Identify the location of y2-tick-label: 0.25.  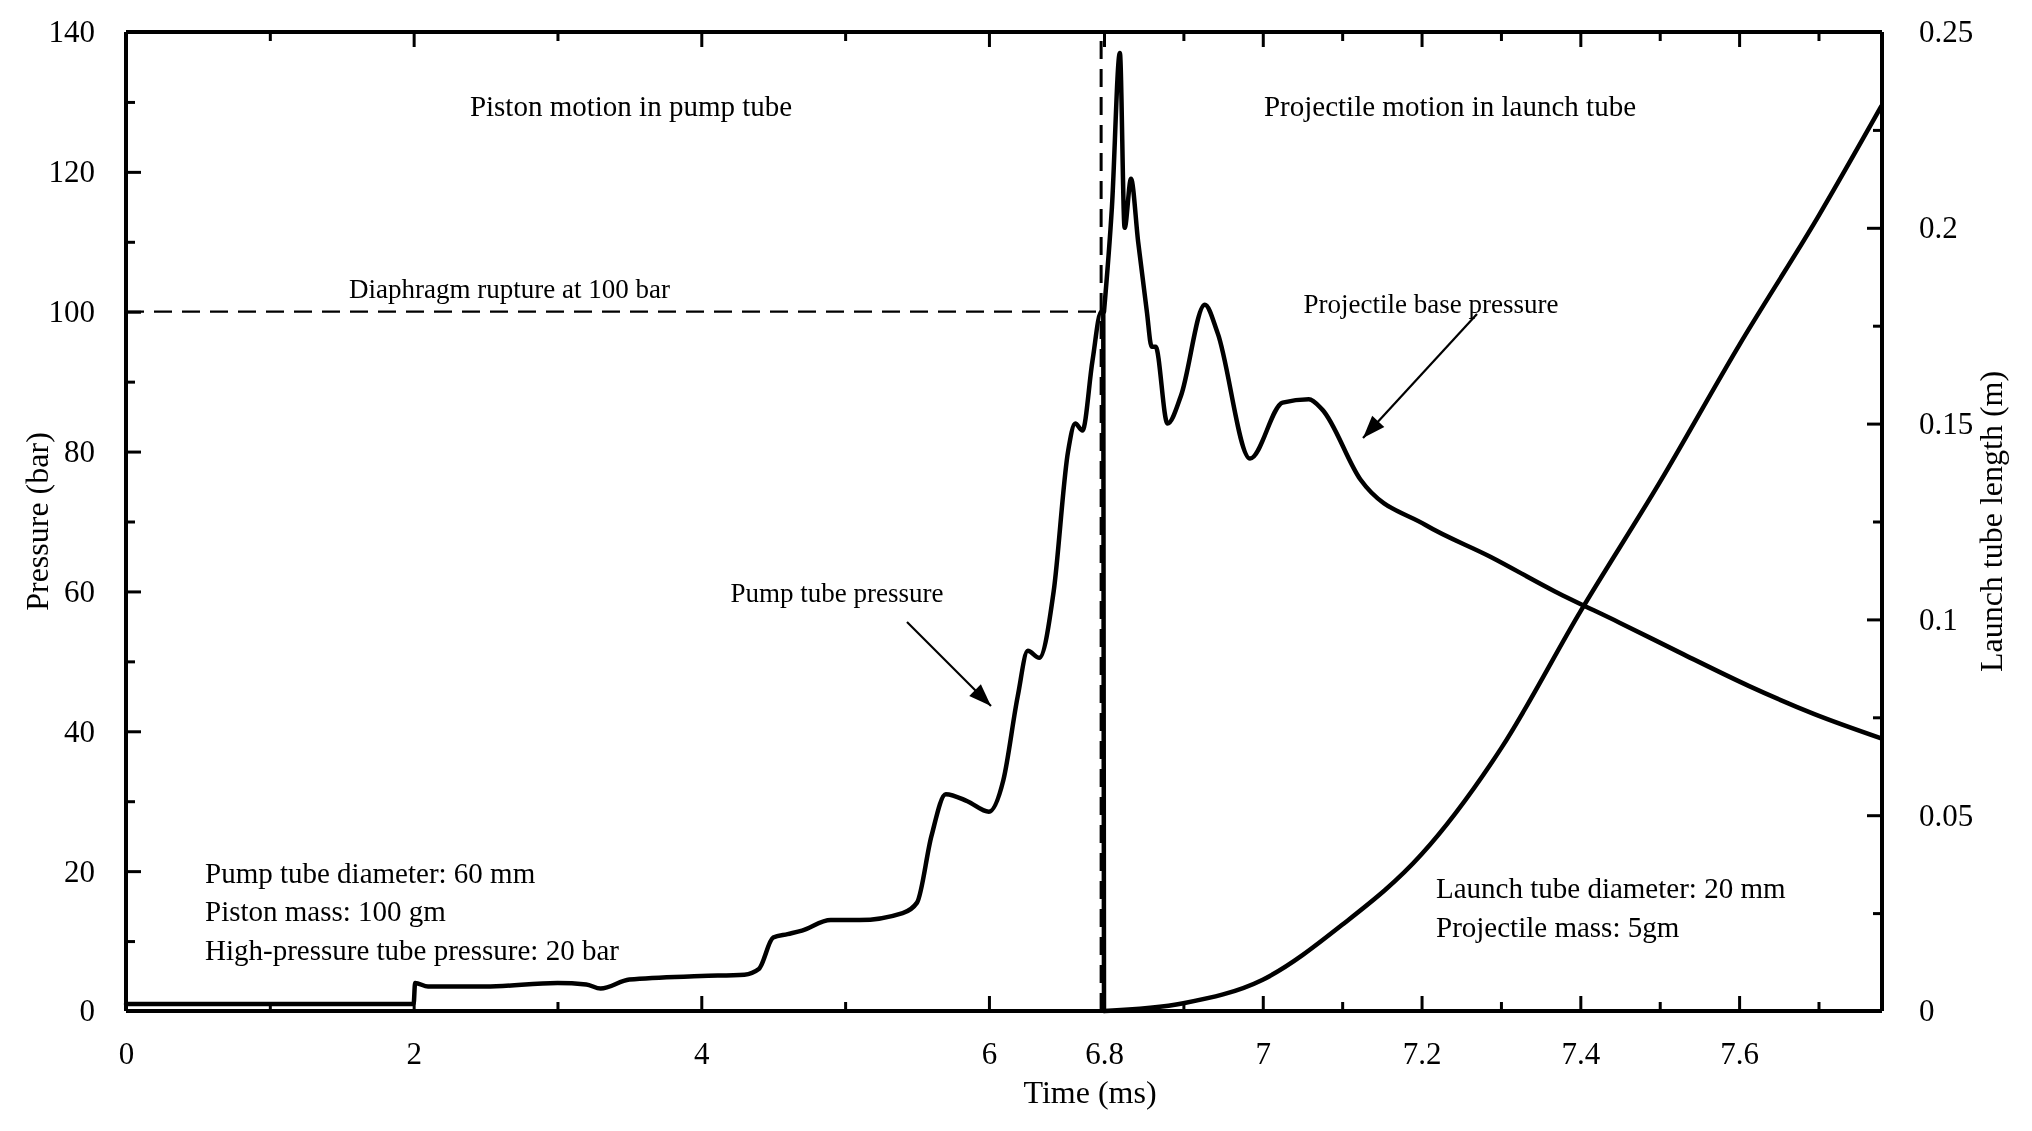
(1946, 32).